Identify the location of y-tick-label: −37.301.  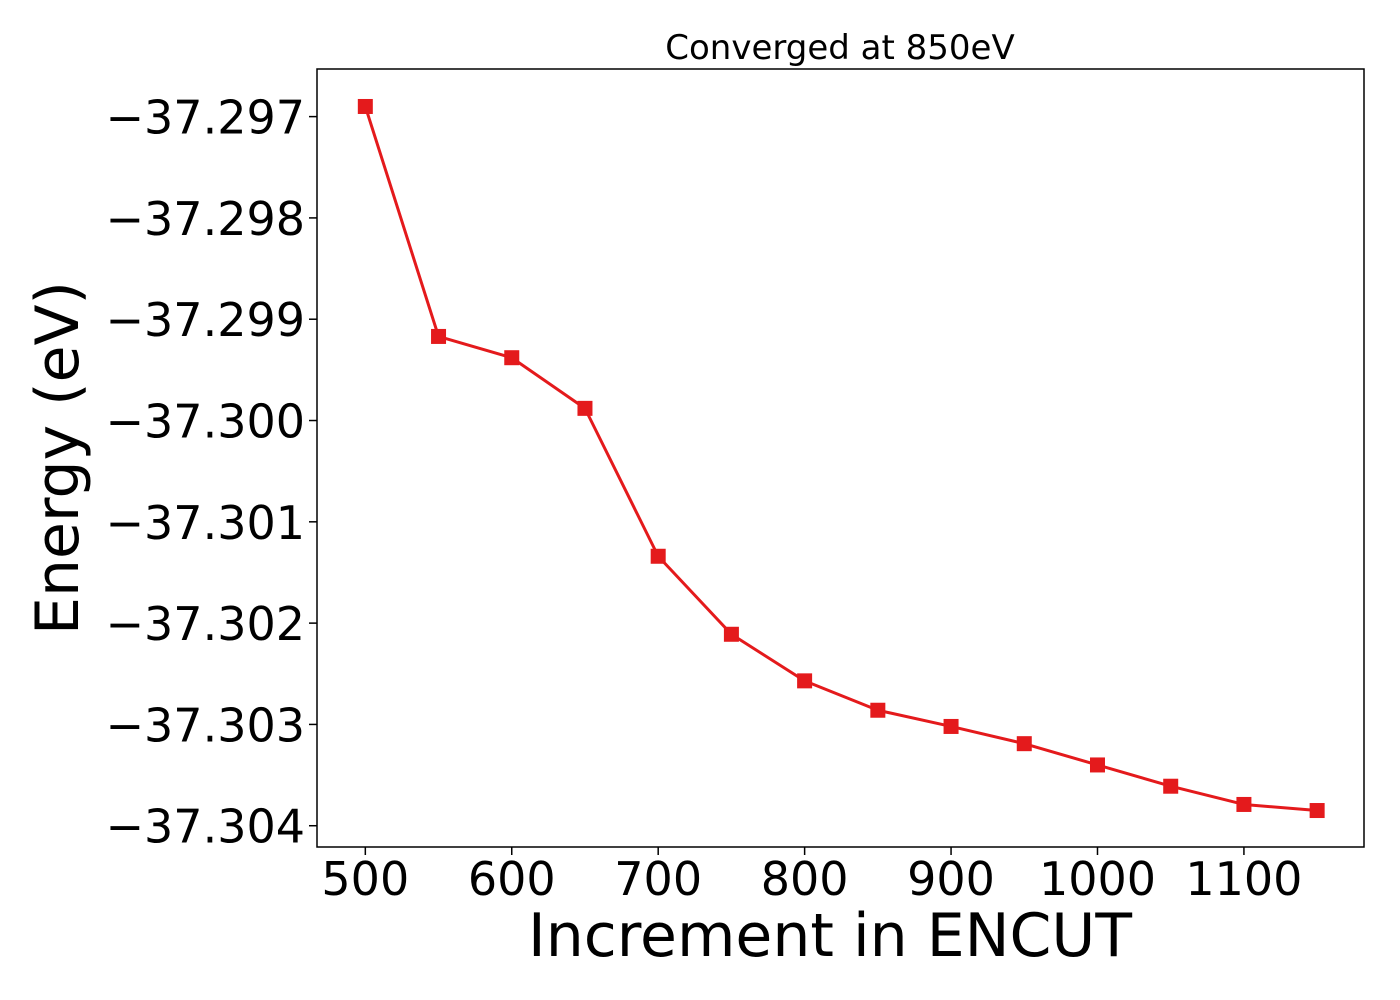
(206, 523).